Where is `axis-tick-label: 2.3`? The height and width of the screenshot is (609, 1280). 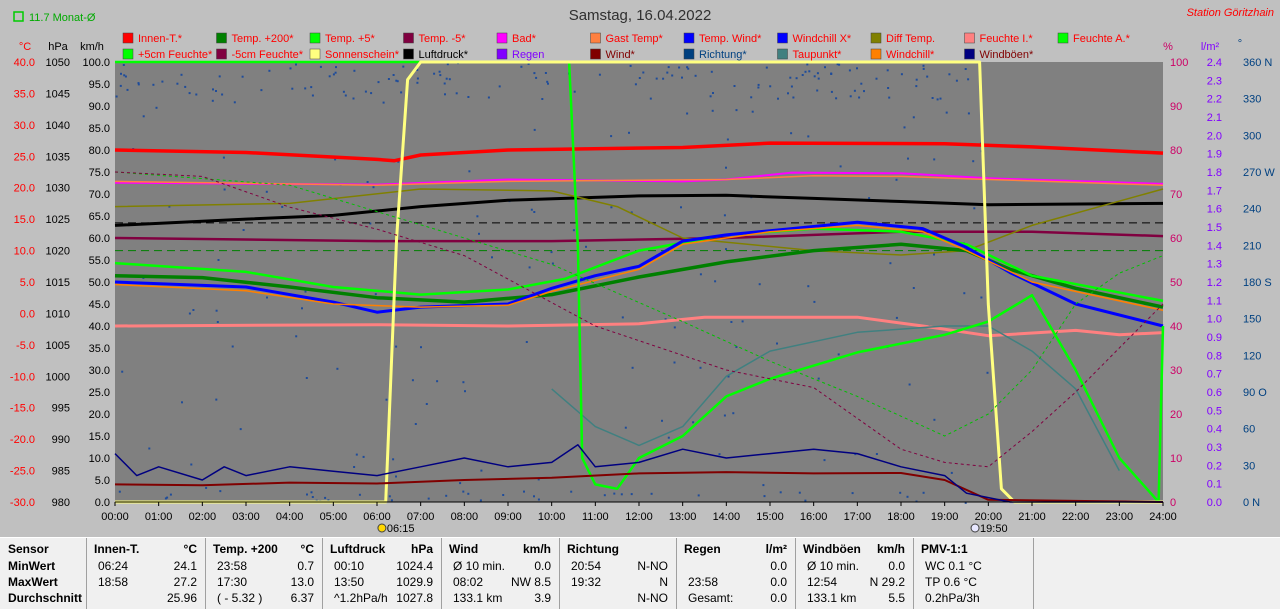
axis-tick-label: 2.3 is located at coordinates (1214, 81).